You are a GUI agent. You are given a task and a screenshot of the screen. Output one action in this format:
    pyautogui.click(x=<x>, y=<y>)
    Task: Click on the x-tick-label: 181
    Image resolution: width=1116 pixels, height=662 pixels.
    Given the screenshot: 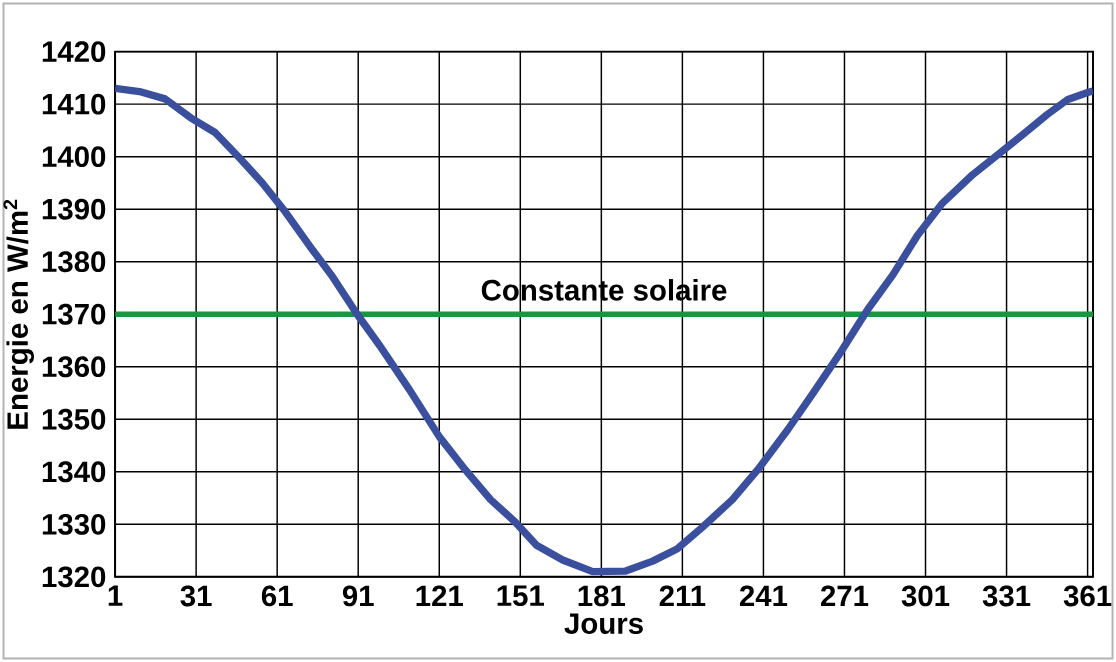 What is the action you would take?
    pyautogui.click(x=602, y=596)
    